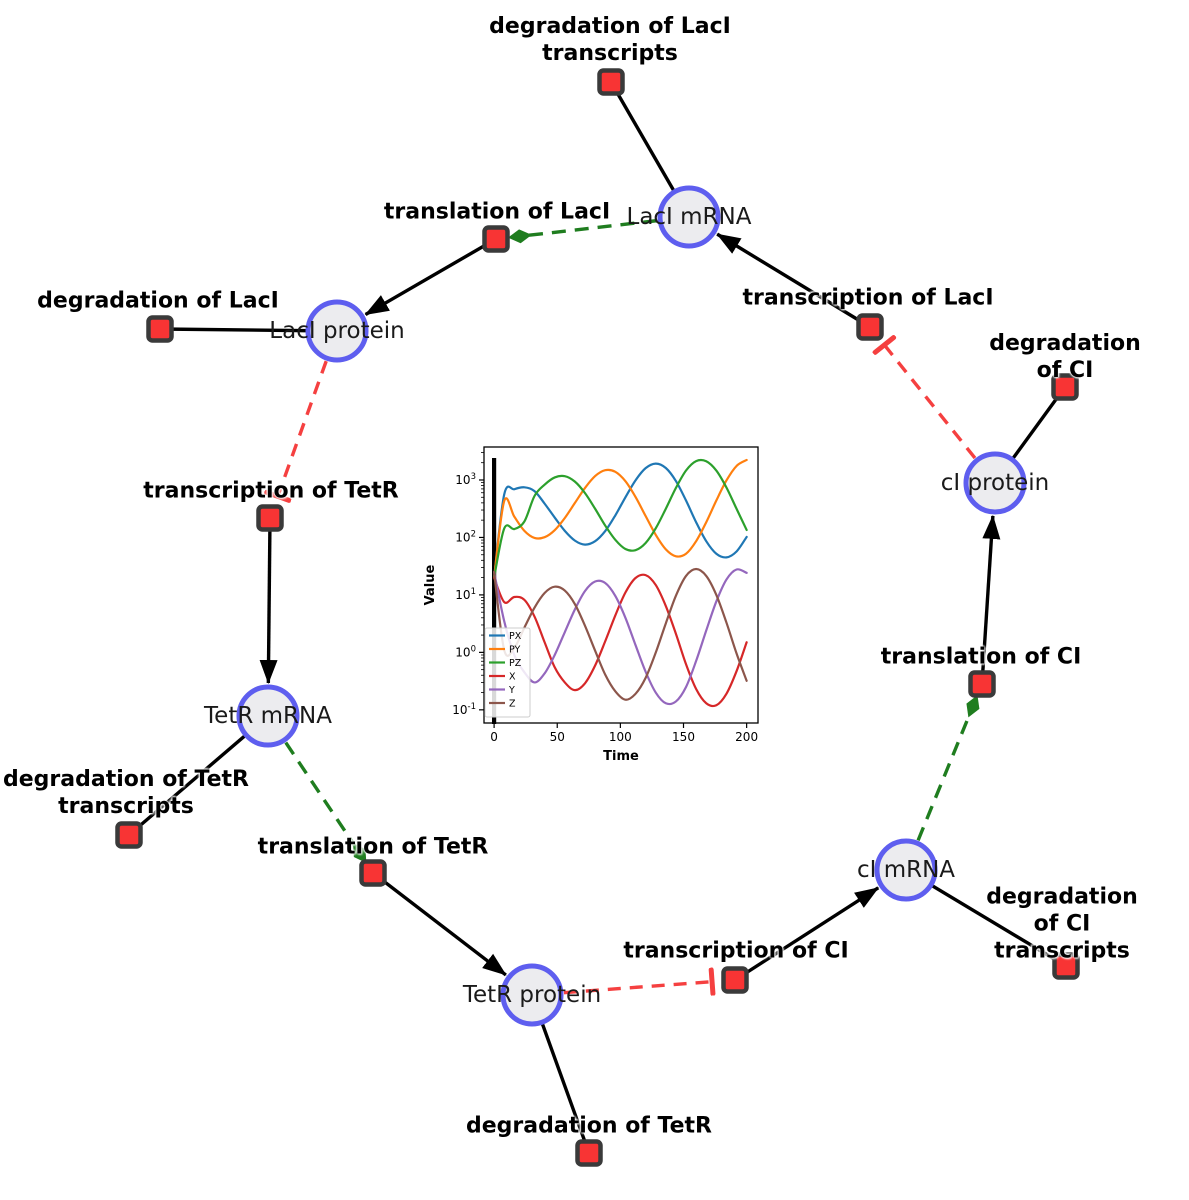 The image size is (1189, 1200). I want to click on series-line-PX, so click(620, 520).